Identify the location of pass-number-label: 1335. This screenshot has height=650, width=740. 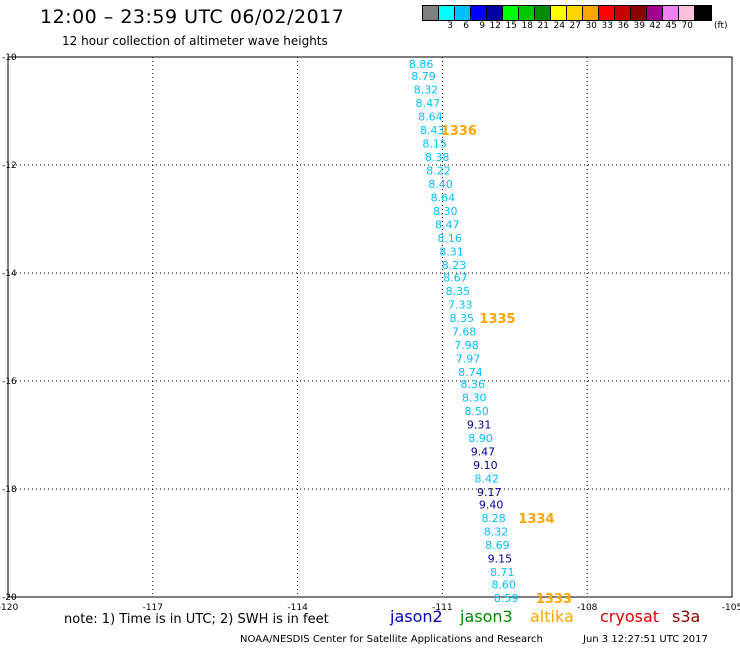
(497, 319).